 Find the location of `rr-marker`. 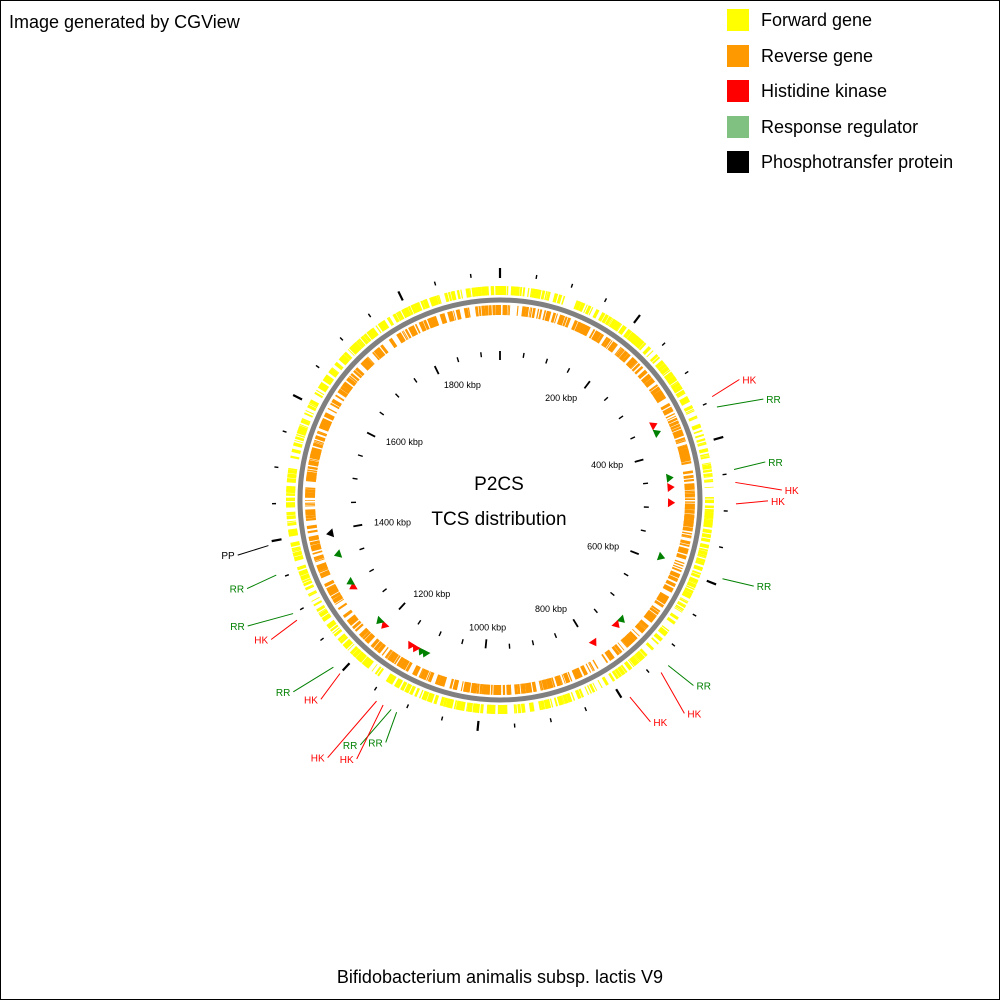

rr-marker is located at coordinates (380, 620).